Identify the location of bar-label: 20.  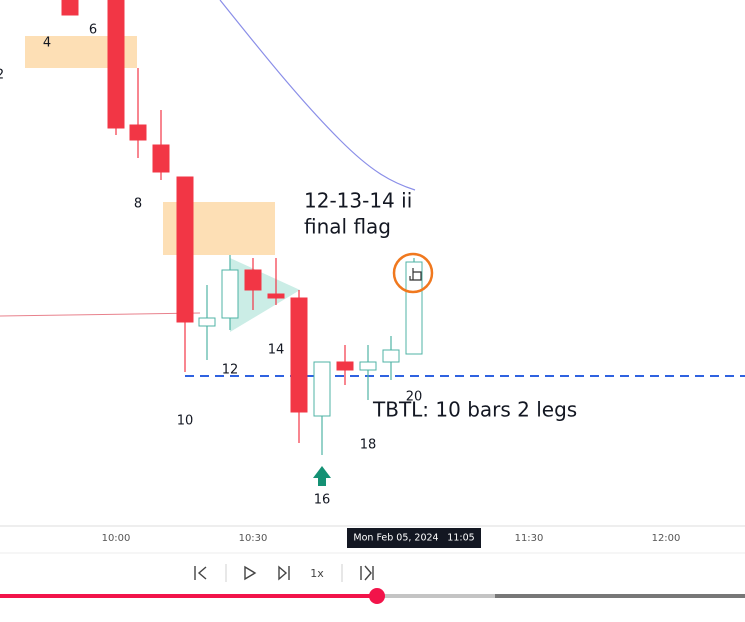
(414, 397).